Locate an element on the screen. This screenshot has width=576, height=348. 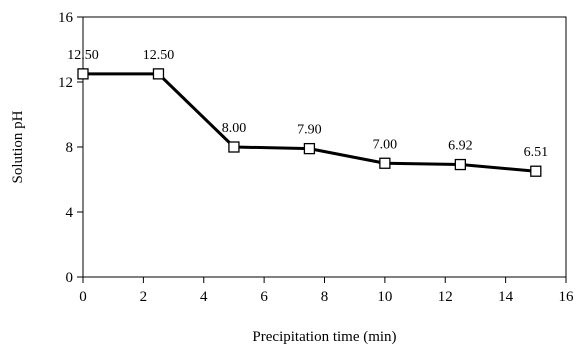
x-tick-label: 6 is located at coordinates (264, 297).